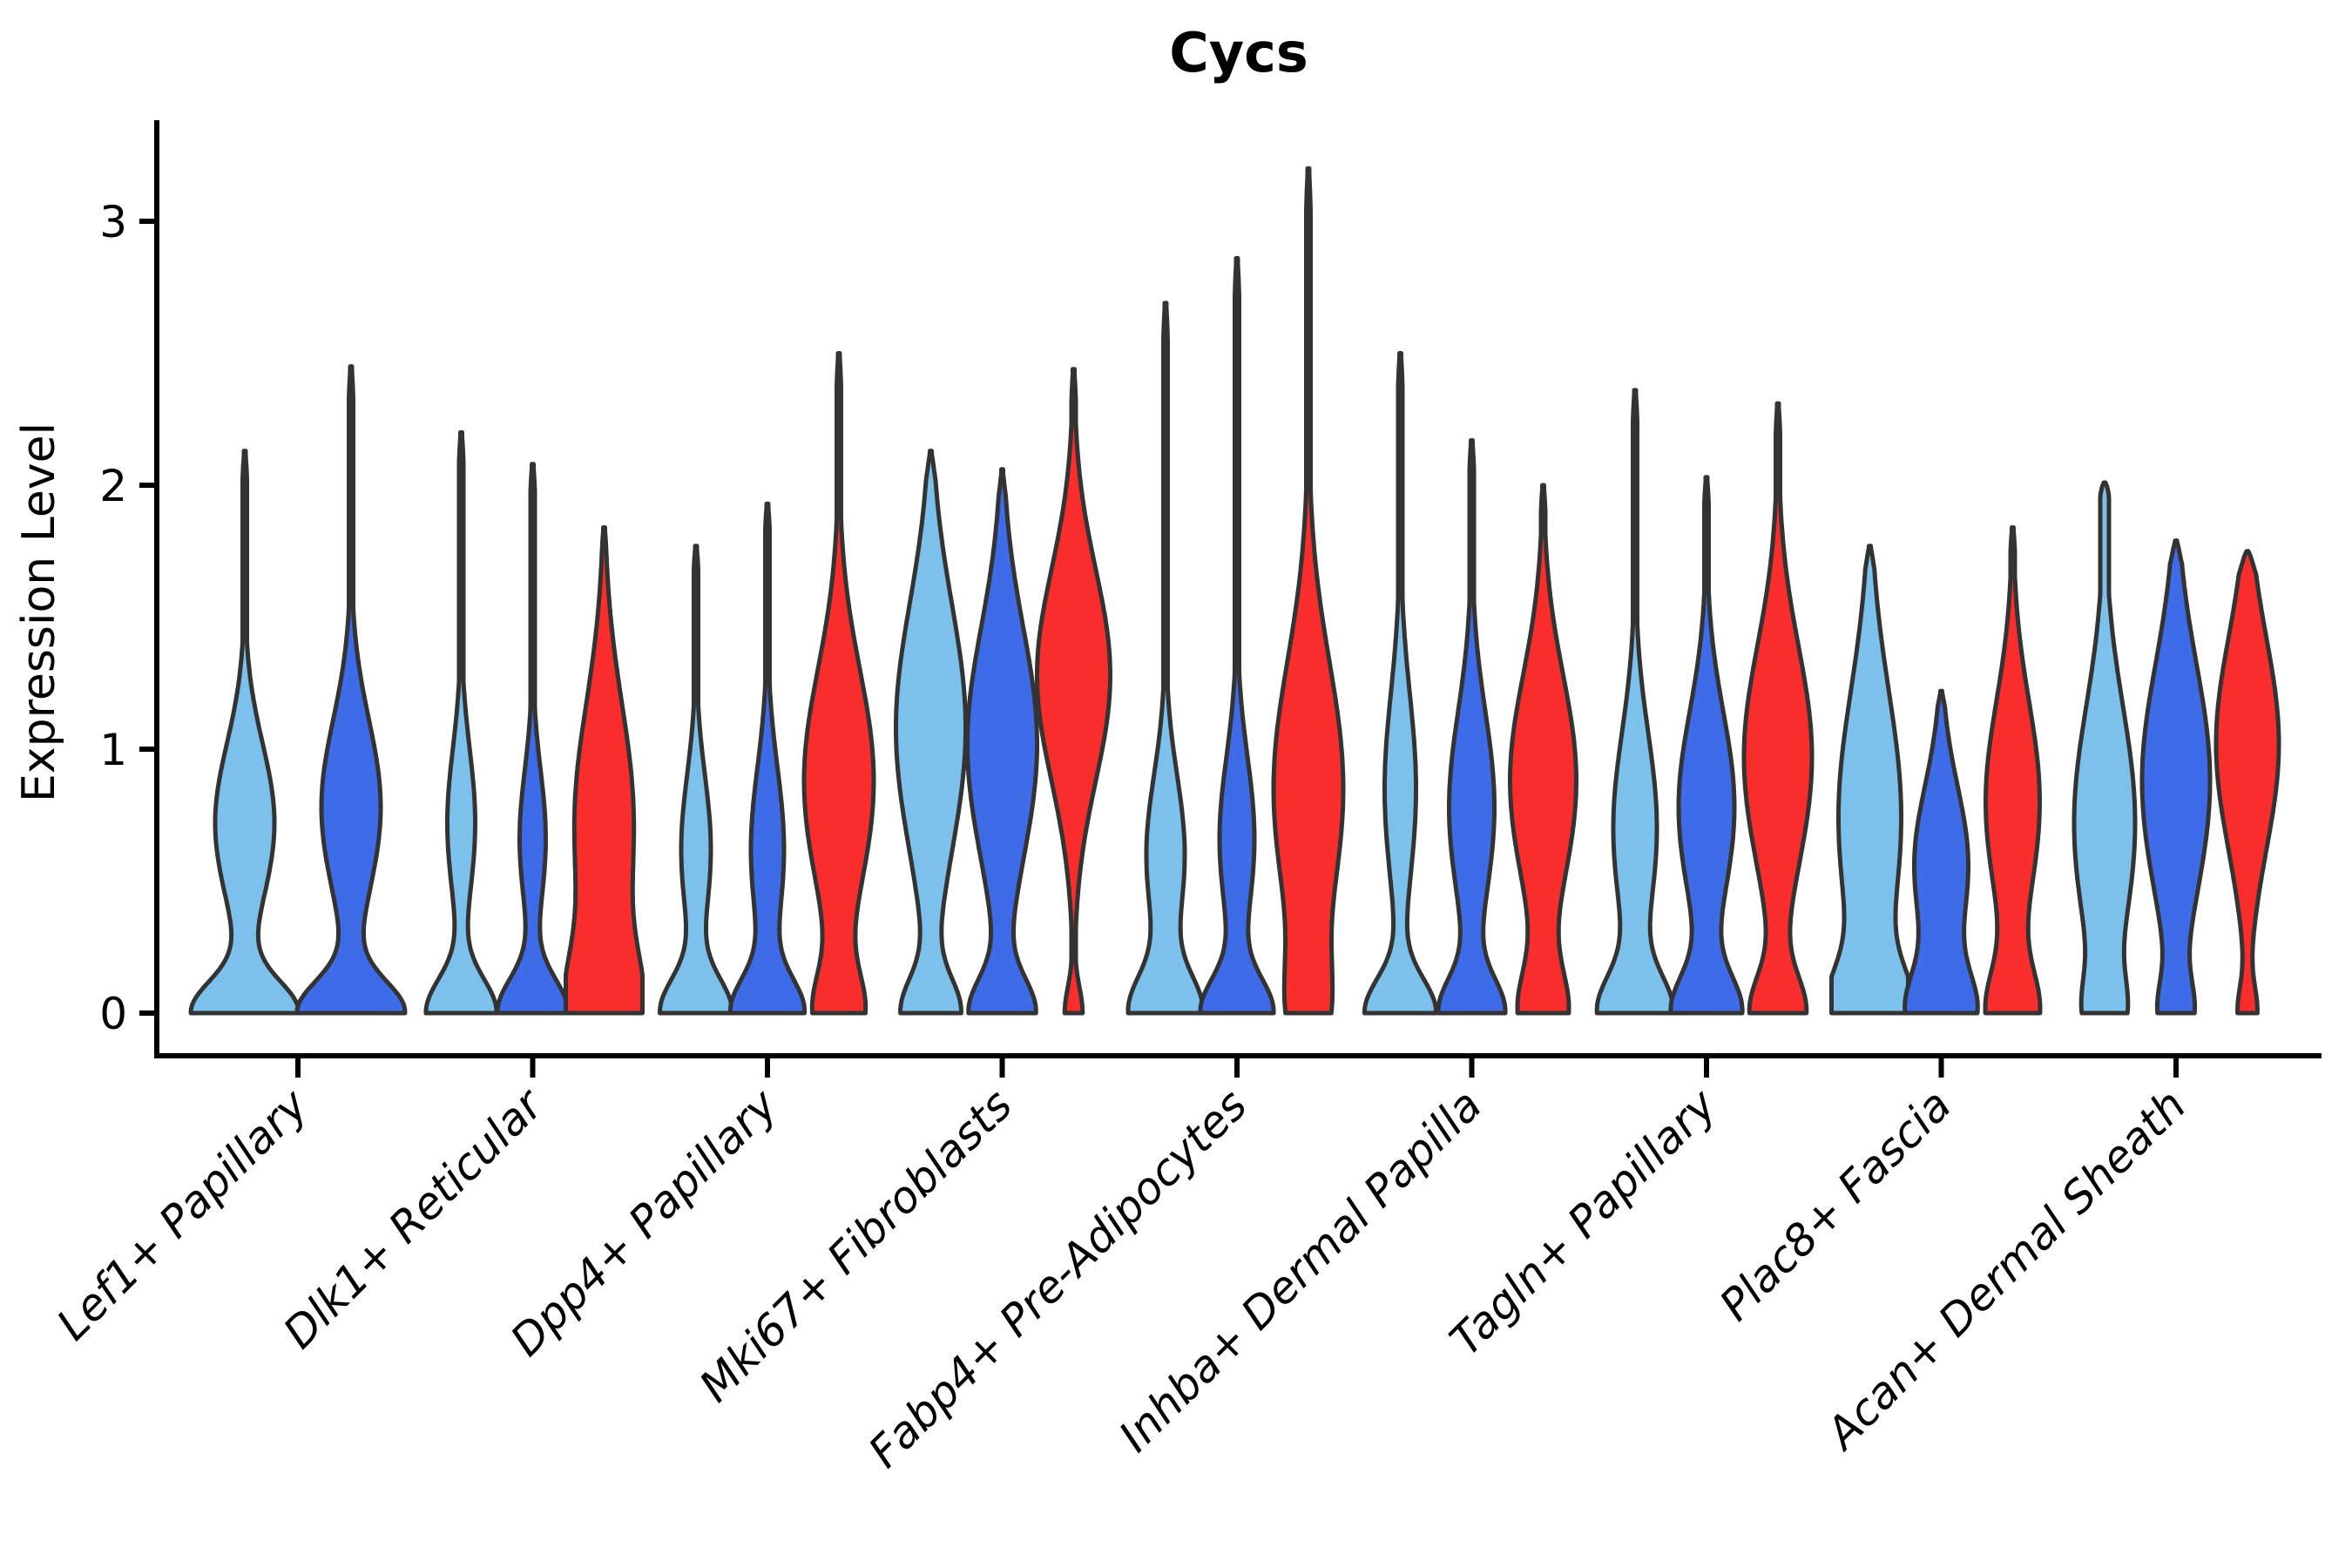  What do you see at coordinates (533, 739) in the screenshot?
I see `violin-dlk1-reticular-dark-blue` at bounding box center [533, 739].